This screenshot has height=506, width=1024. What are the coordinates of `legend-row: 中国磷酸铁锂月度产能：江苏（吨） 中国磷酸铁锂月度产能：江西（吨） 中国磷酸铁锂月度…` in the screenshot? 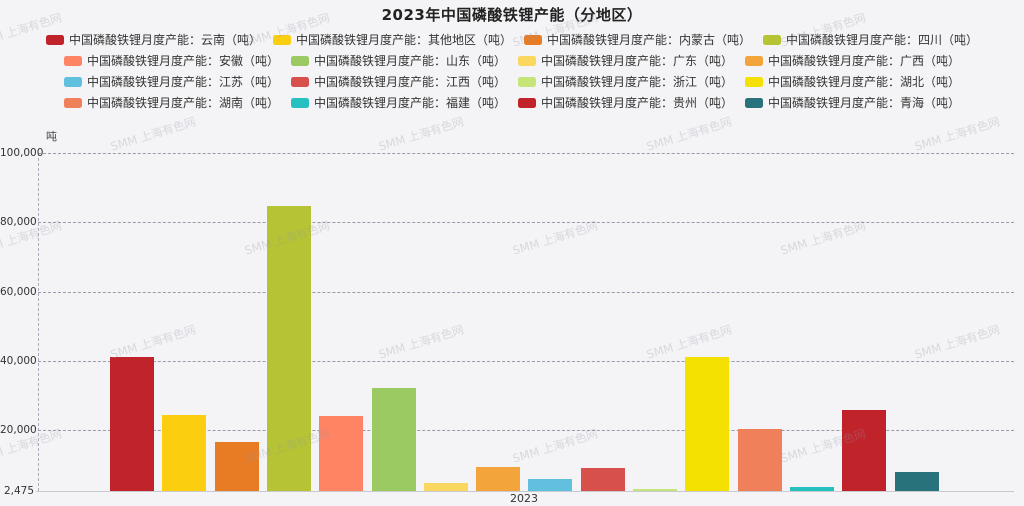 It's located at (512, 81).